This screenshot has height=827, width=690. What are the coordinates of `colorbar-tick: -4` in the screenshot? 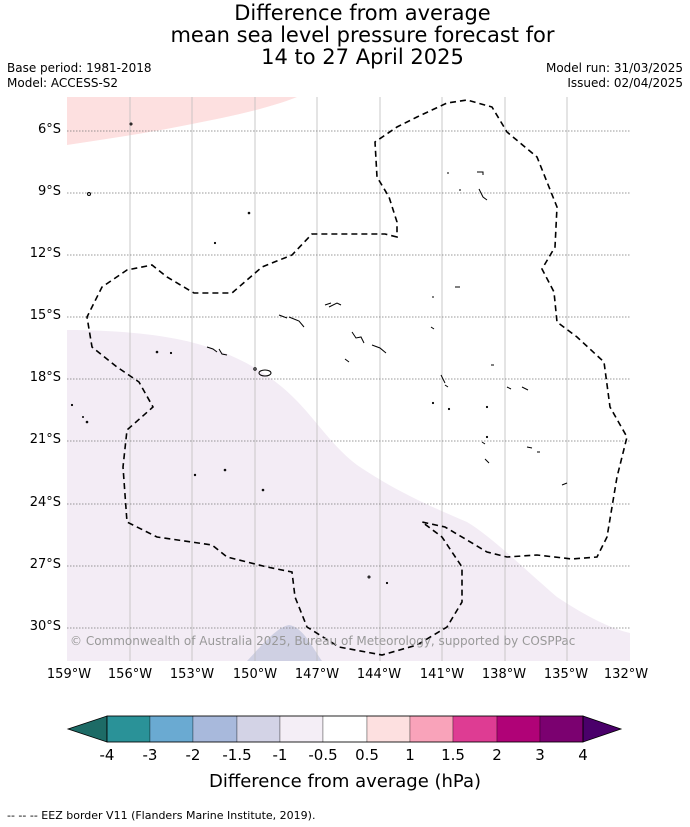 It's located at (107, 755).